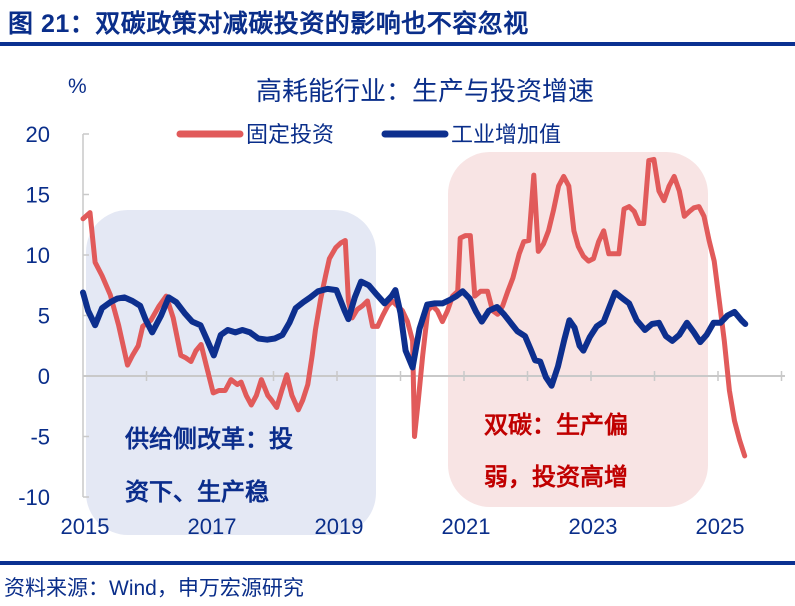 This screenshot has height=606, width=795. What do you see at coordinates (368, 134) in the screenshot?
I see `legend: 固定投资 工业增加值` at bounding box center [368, 134].